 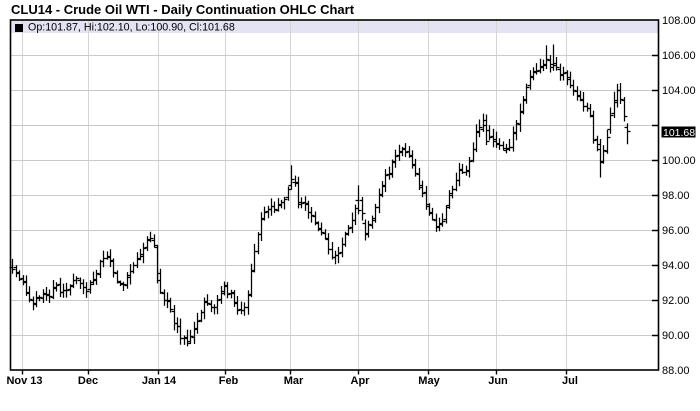 I want to click on svg-text: Jul, so click(x=570, y=381).